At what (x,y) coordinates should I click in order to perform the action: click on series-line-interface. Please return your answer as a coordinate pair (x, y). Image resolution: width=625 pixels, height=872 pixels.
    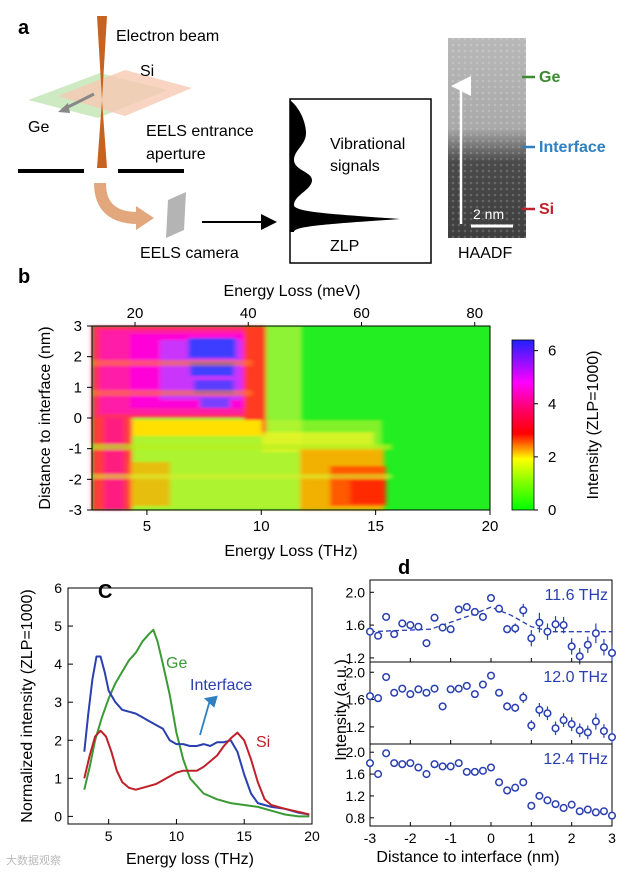
    Looking at the image, I should click on (196, 735).